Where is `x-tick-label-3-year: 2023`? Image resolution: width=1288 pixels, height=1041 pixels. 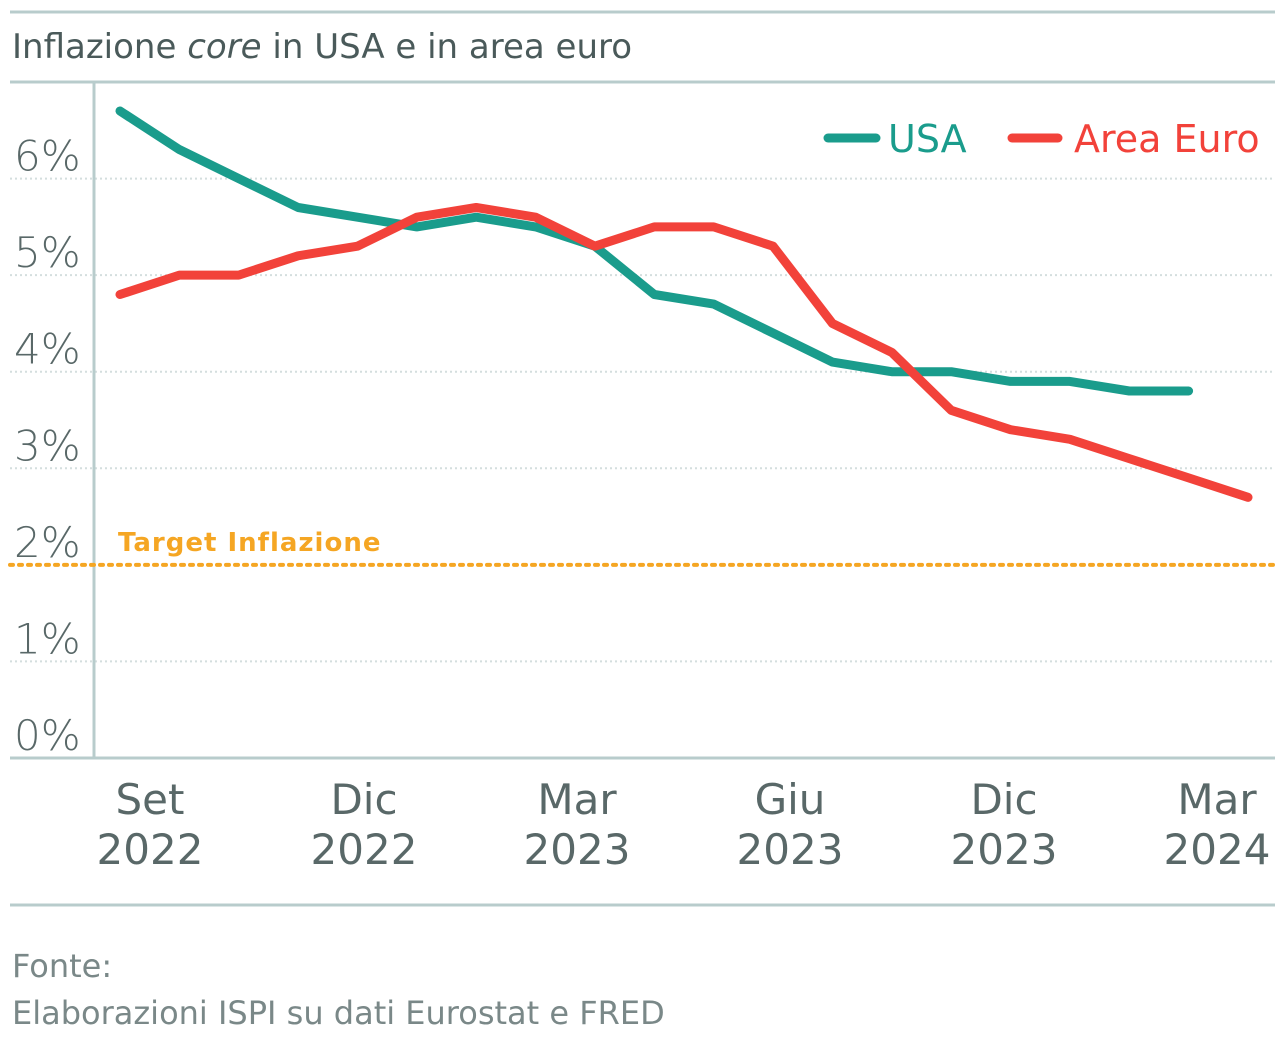
x-tick-label-3-year: 2023 is located at coordinates (790, 849).